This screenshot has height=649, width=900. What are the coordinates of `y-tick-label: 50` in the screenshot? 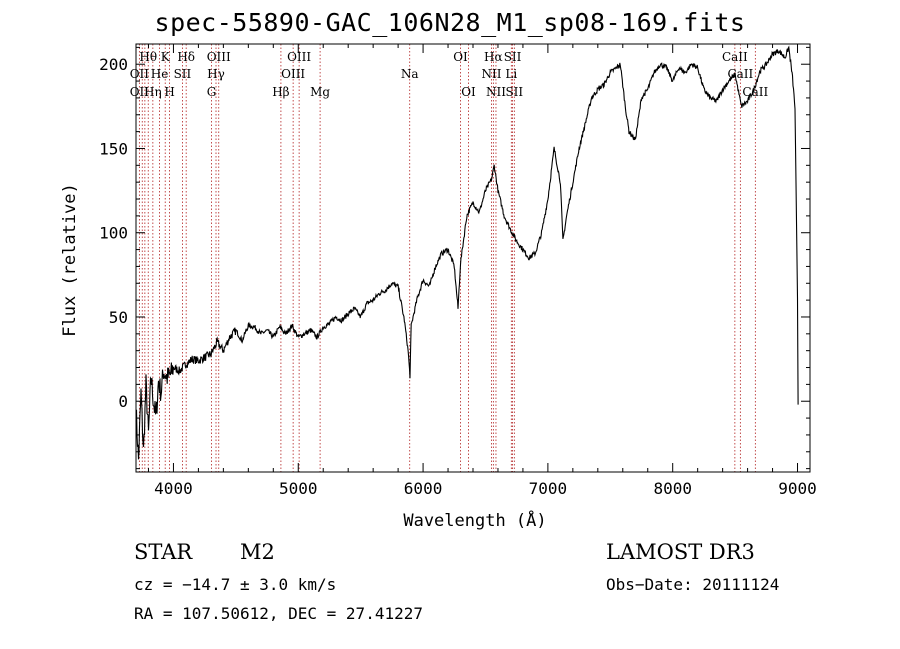 It's located at (118, 317).